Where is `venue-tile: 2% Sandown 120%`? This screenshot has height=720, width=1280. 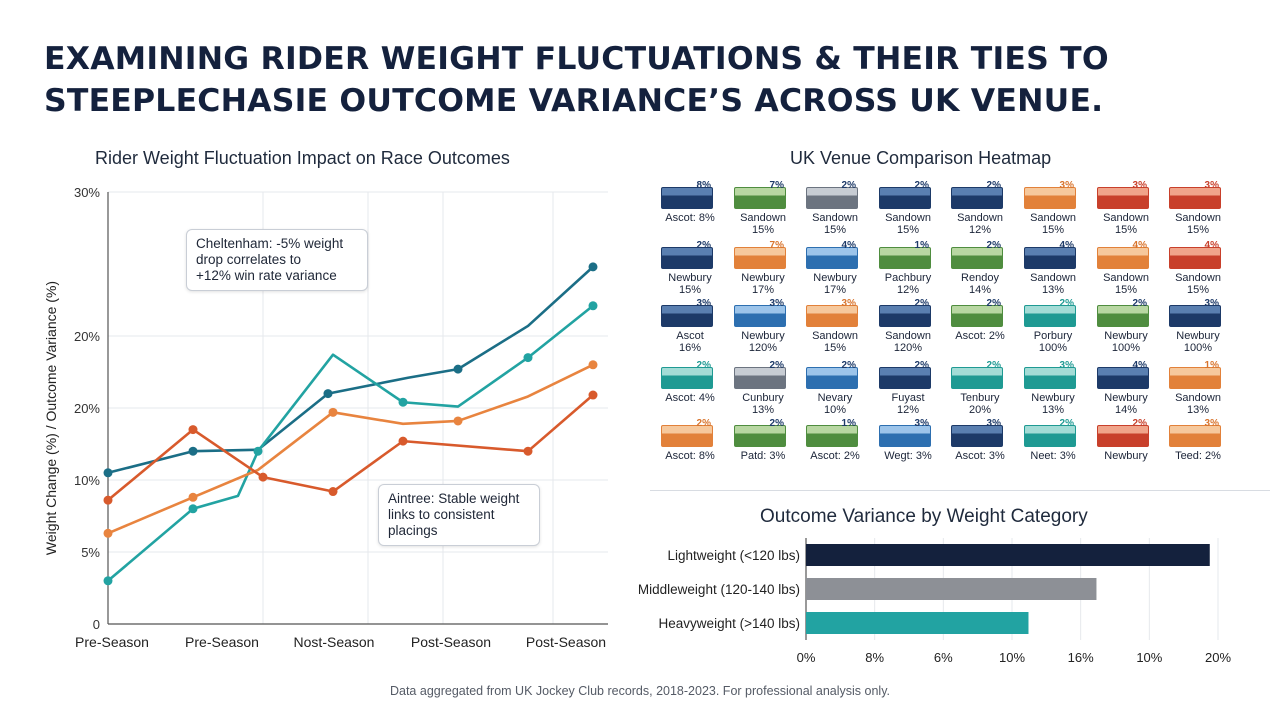 venue-tile: 2% Sandown 120% is located at coordinates (910, 329).